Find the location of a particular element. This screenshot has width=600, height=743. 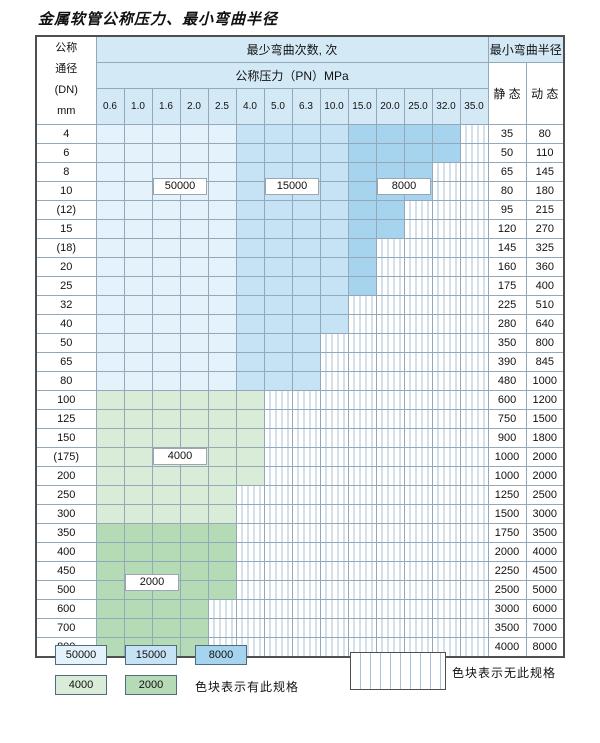

legend-has-spec-note: 色块表示有此规格 is located at coordinates (247, 687).